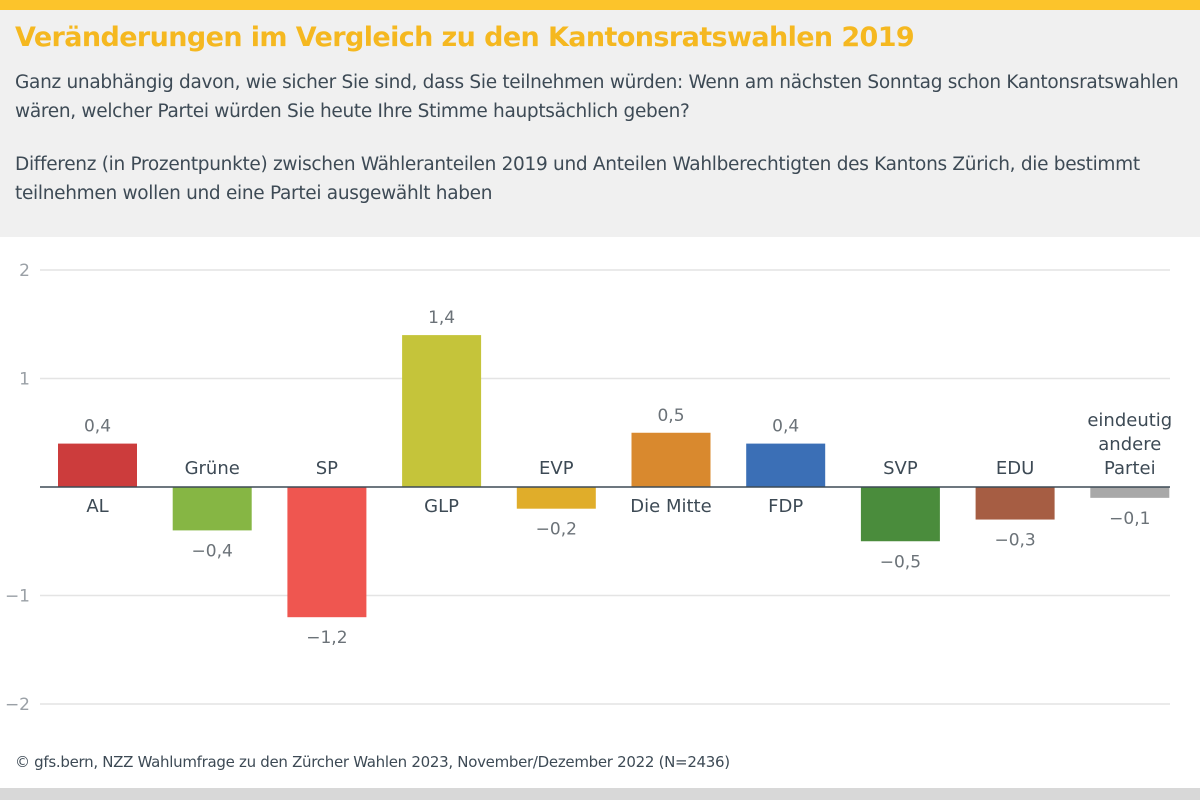  What do you see at coordinates (556, 468) in the screenshot?
I see `category-label: EVP` at bounding box center [556, 468].